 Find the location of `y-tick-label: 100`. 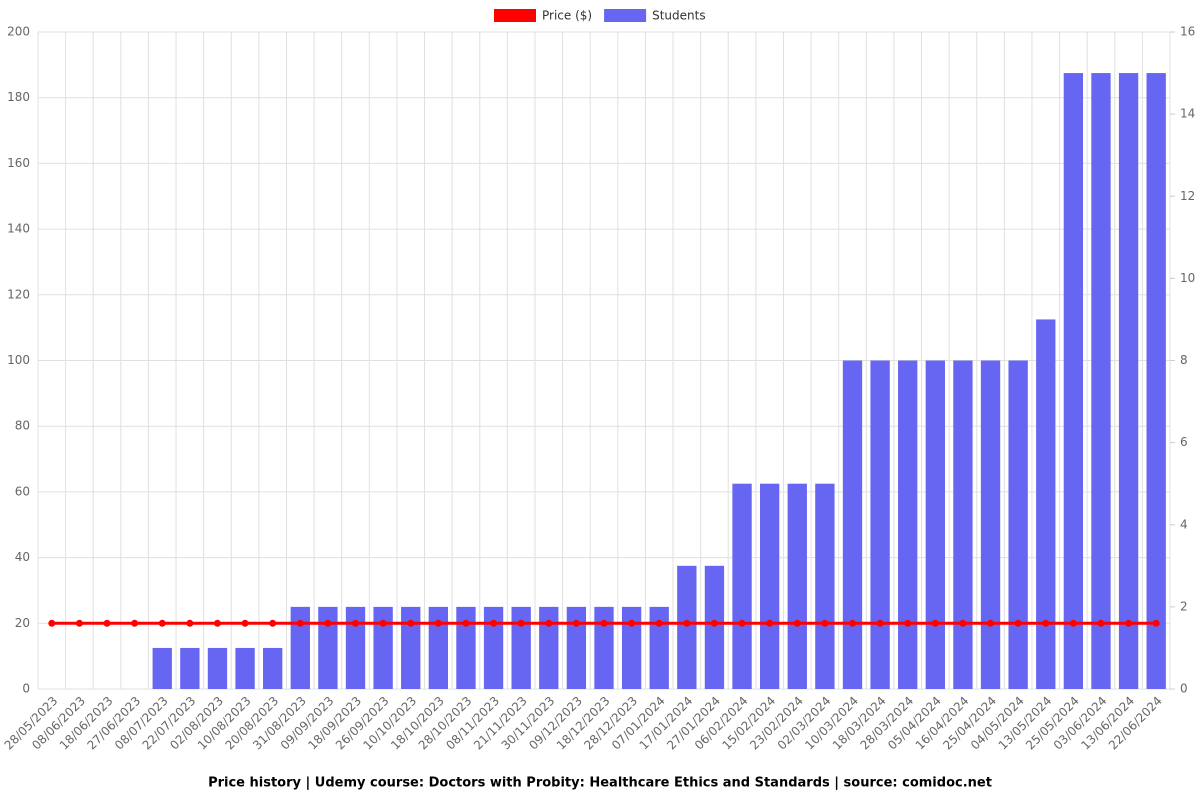

y-tick-label: 100 is located at coordinates (18, 360).